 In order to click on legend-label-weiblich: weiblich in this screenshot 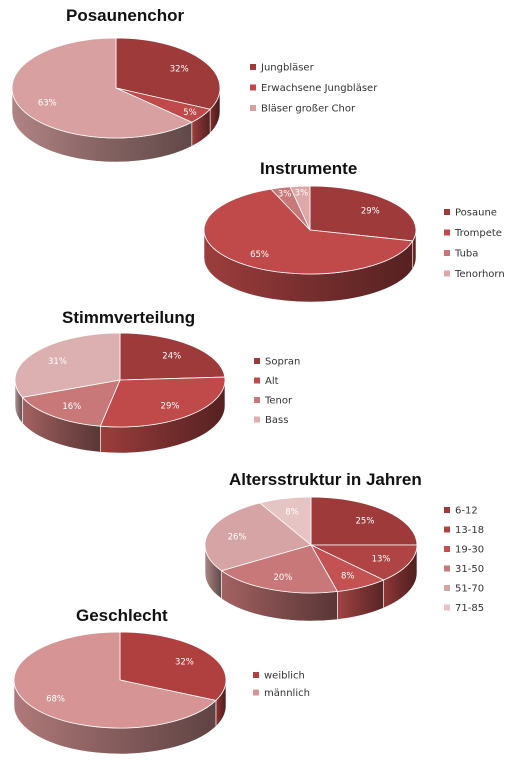, I will do `click(284, 676)`.